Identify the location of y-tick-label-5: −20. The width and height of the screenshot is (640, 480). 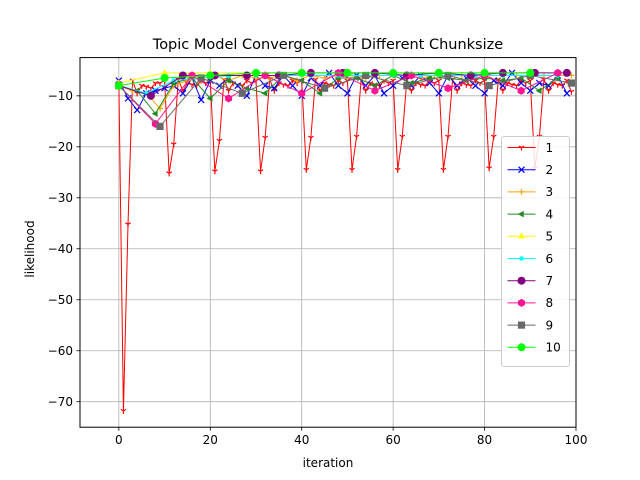
(60, 147).